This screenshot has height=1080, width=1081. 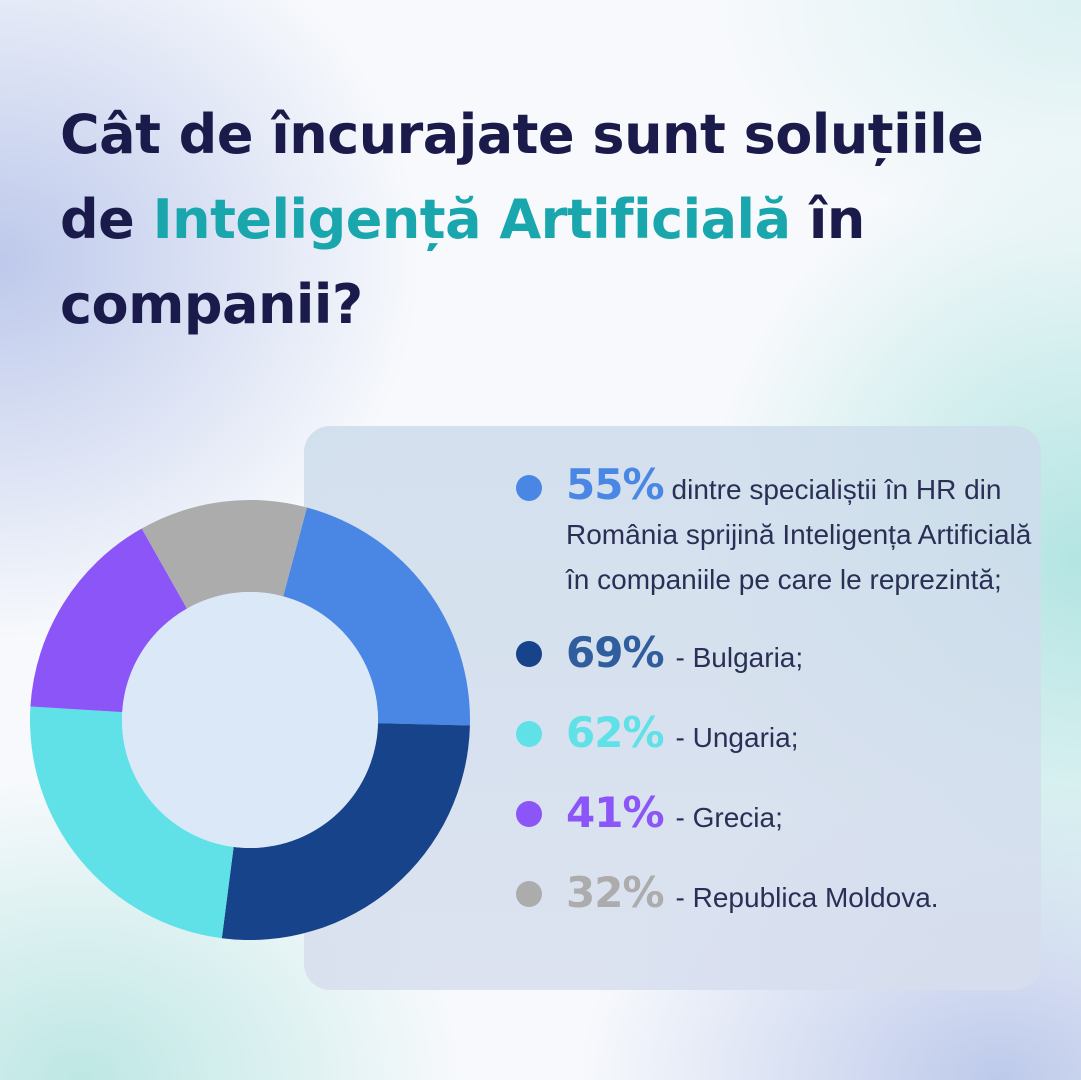 I want to click on legend-description: - Grecia;, so click(x=729, y=817).